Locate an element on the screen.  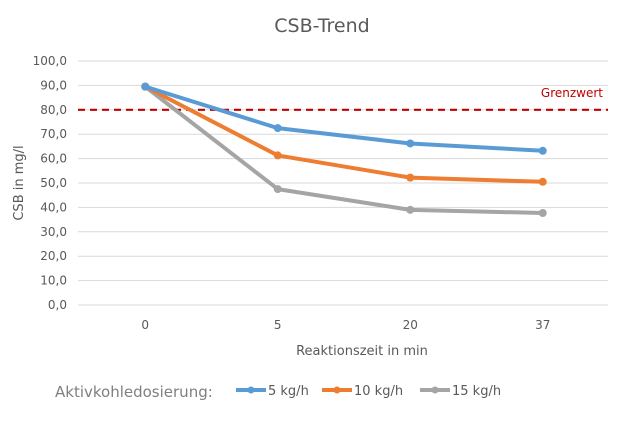
y-tick-label: 10,0 is located at coordinates (53, 281).